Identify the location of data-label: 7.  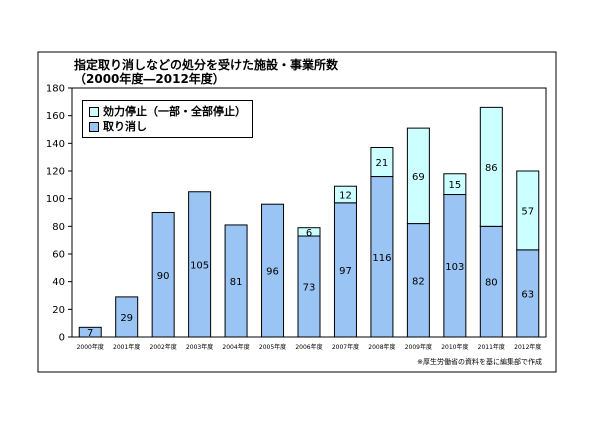
(90, 333).